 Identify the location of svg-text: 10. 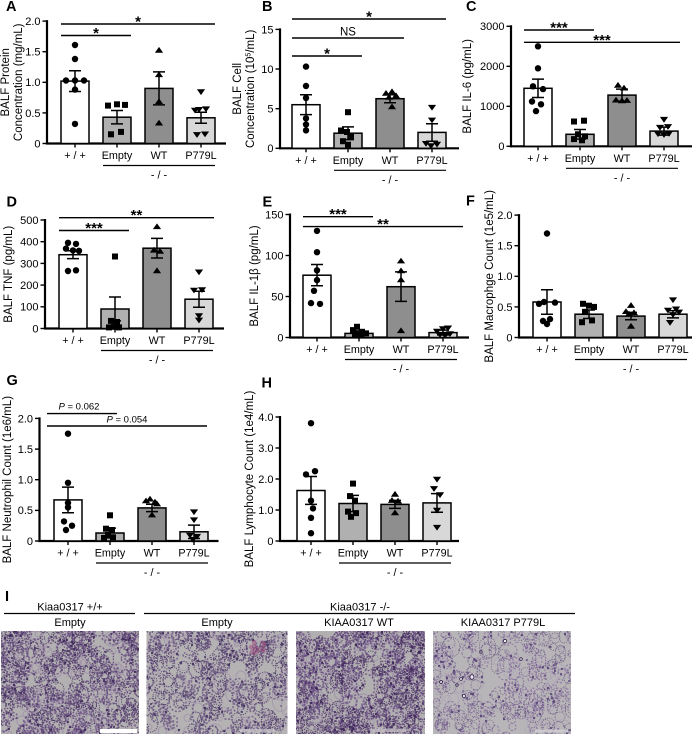
(267, 70).